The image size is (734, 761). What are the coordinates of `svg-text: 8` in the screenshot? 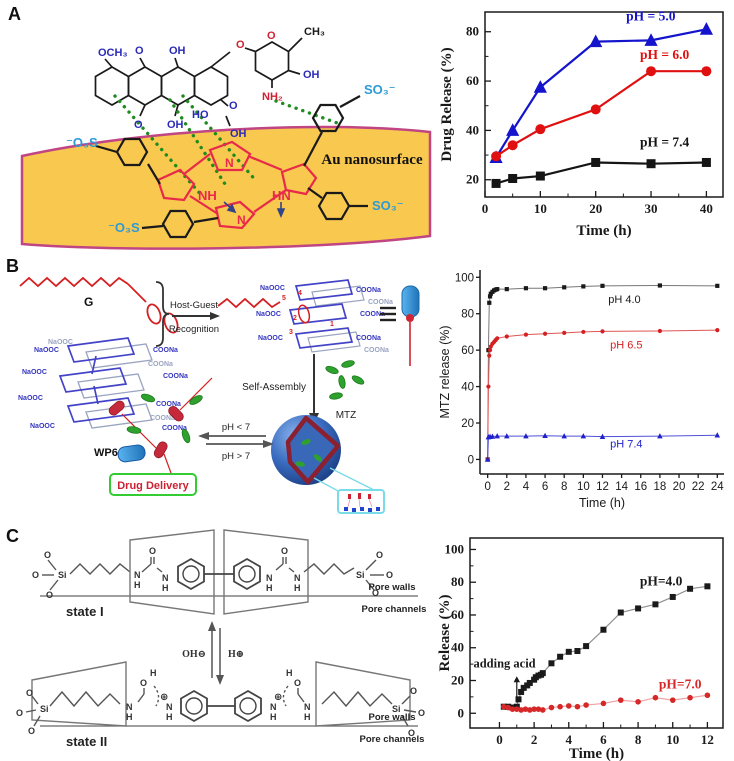 It's located at (564, 487).